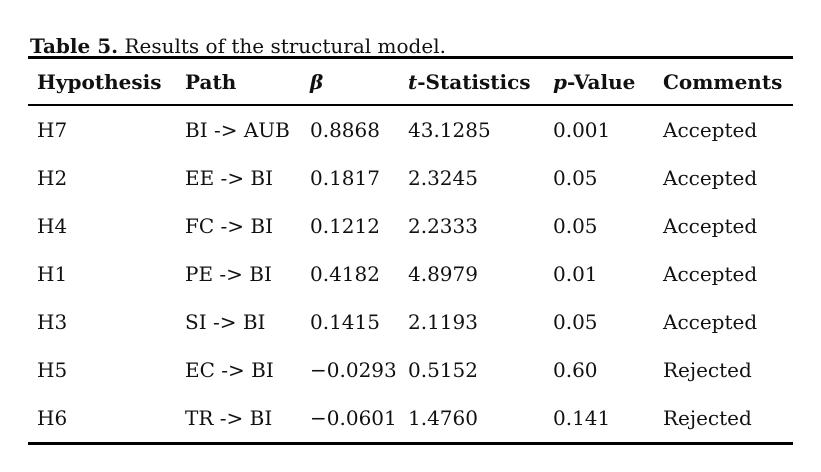 This screenshot has height=472, width=821. What do you see at coordinates (52, 226) in the screenshot?
I see `cell-hypothesis: H4` at bounding box center [52, 226].